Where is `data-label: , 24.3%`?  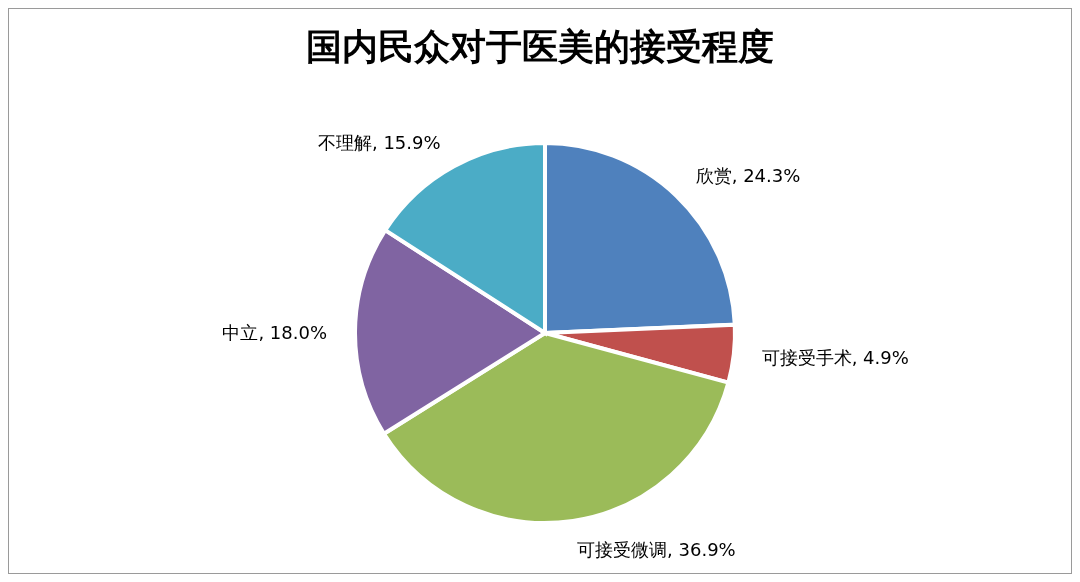 data-label: , 24.3% is located at coordinates (766, 175).